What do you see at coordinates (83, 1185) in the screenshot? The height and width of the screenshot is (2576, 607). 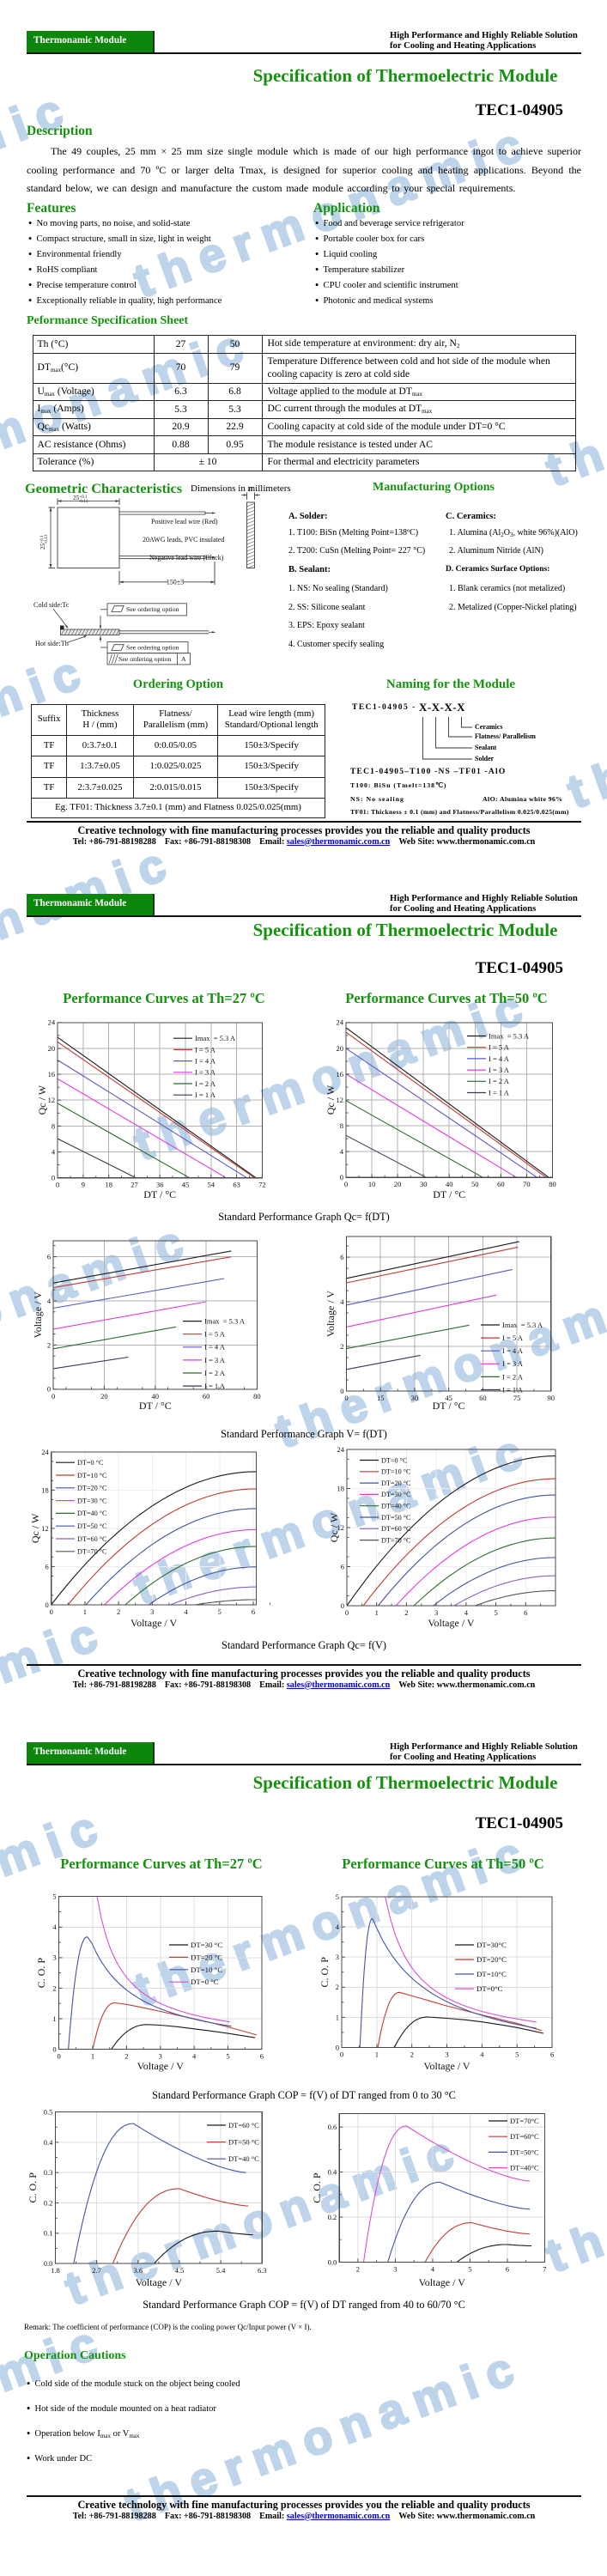 I see `svg-text: 9` at bounding box center [83, 1185].